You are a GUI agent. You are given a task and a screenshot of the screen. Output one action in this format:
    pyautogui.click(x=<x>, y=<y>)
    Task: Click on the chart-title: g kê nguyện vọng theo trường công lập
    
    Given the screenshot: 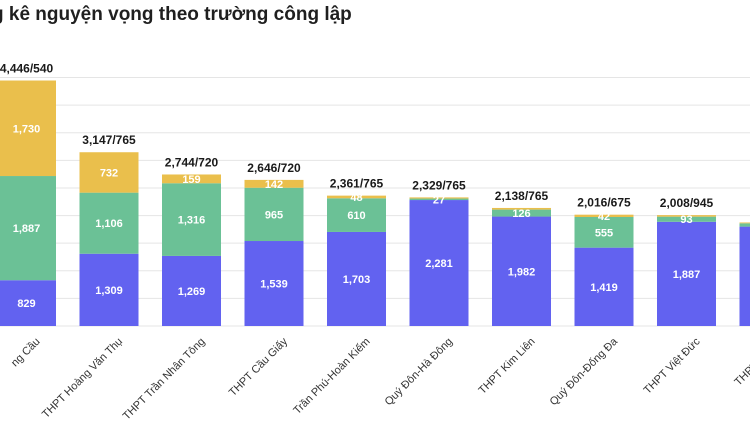 What is the action you would take?
    pyautogui.click(x=176, y=14)
    